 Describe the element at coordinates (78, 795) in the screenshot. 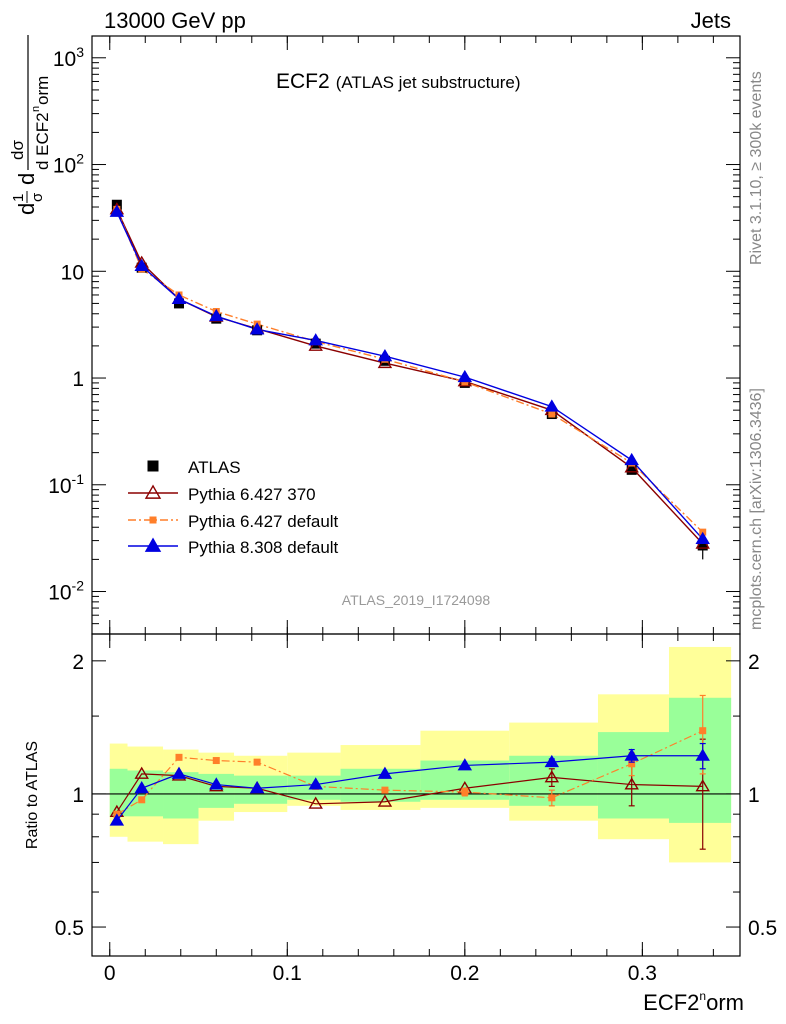

I see `ratio-y-tick-label: 1` at that location.